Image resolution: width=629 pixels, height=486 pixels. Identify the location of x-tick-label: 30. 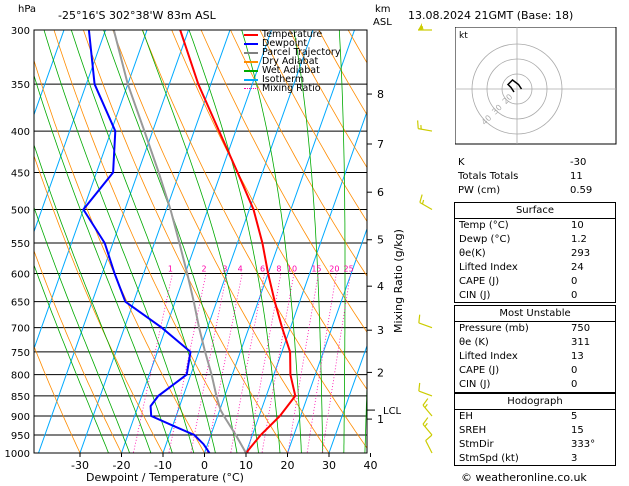
(329, 465).